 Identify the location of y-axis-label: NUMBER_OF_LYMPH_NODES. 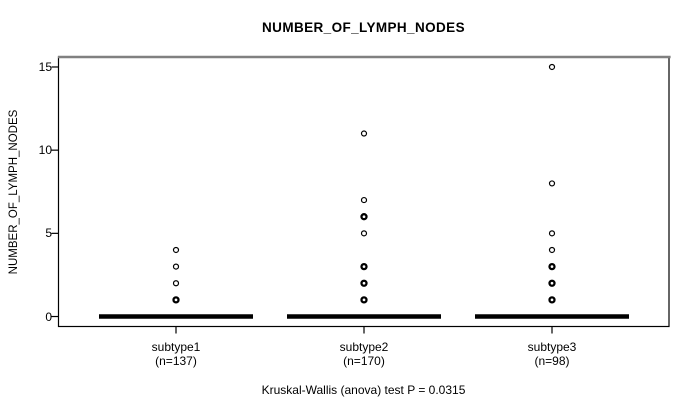
(14, 192).